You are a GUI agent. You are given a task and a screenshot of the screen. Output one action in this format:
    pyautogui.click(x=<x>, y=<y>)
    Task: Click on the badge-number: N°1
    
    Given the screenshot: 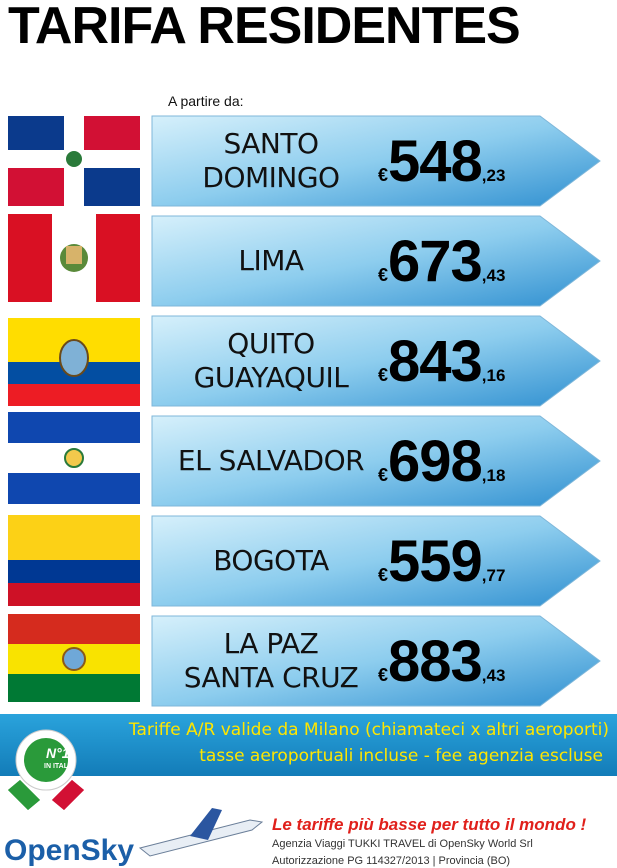 What is the action you would take?
    pyautogui.click(x=58, y=753)
    